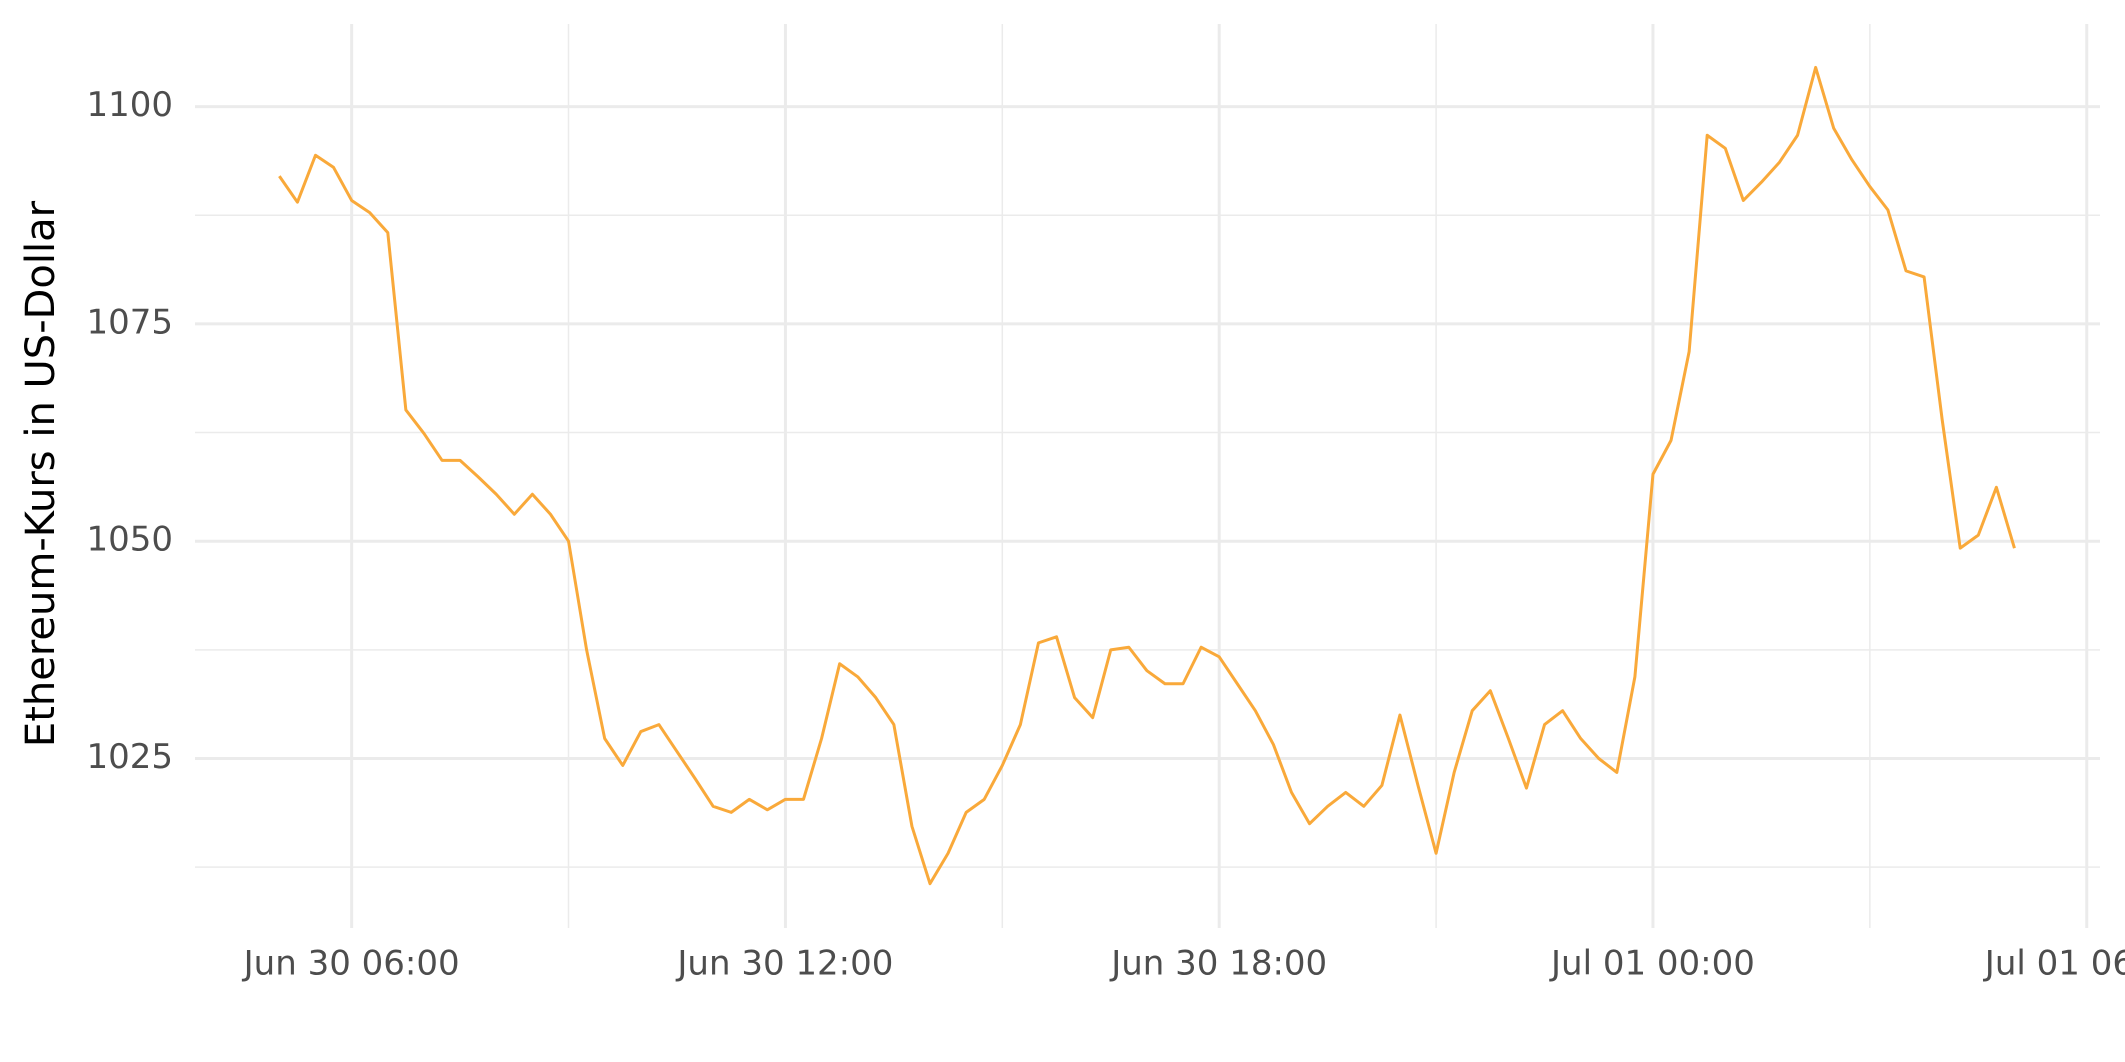 This screenshot has height=1062, width=2125. Describe the element at coordinates (1652, 964) in the screenshot. I see `x-tick-label: Jul 01 00:00` at that location.